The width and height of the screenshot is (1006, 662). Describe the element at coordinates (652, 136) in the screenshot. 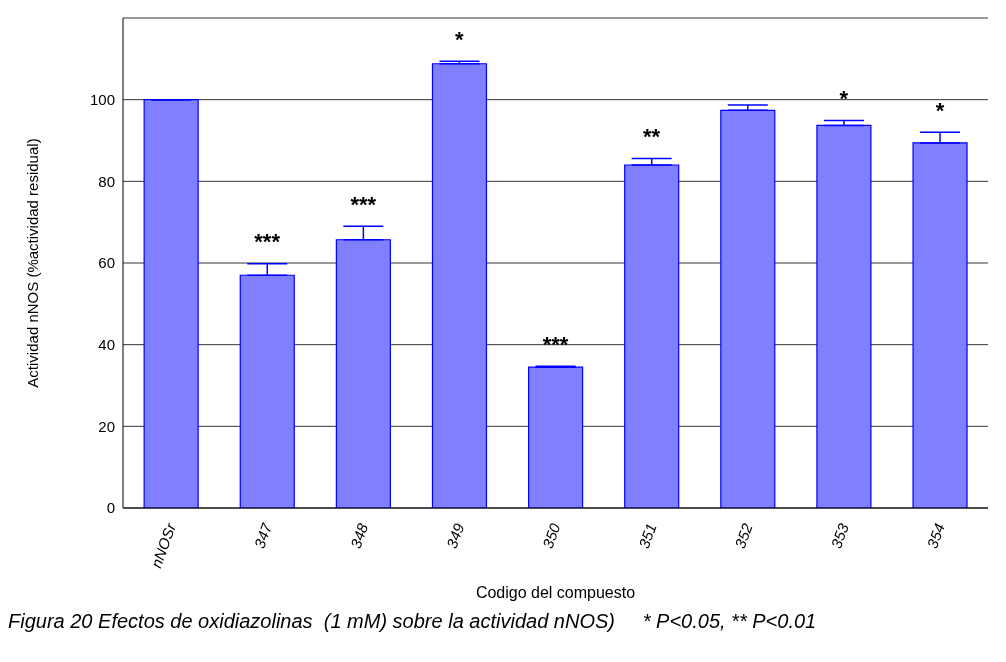

I see `annotation: **` at that location.